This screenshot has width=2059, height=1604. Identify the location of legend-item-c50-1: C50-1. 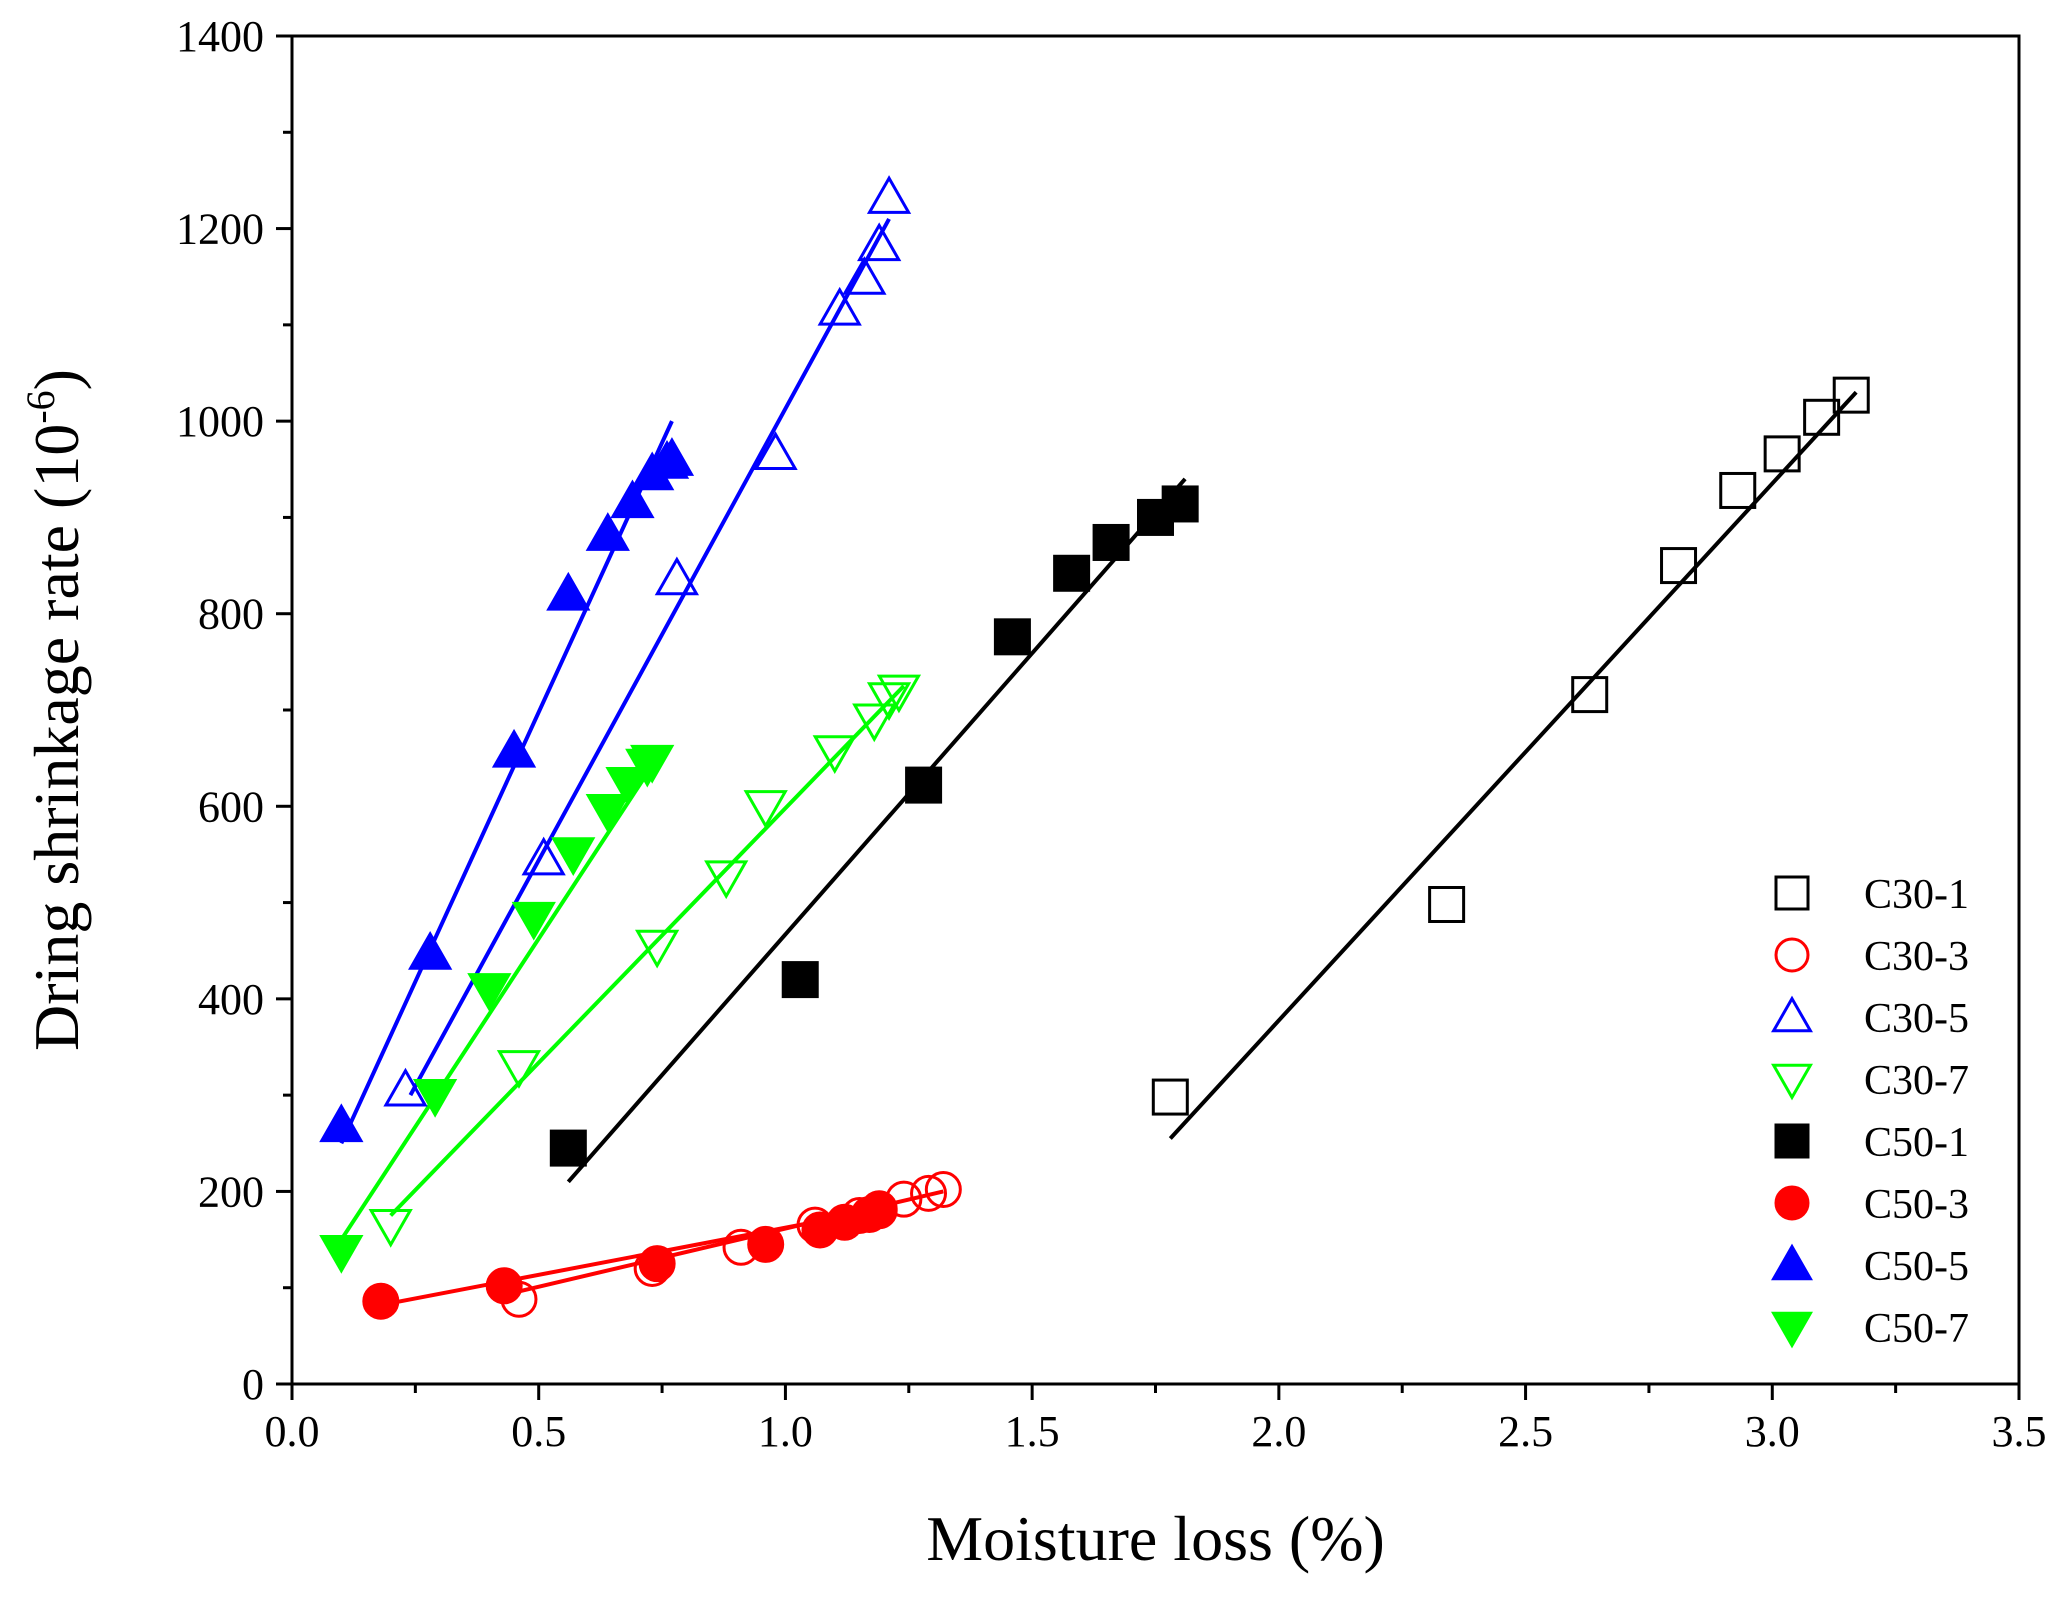
(1871, 1143).